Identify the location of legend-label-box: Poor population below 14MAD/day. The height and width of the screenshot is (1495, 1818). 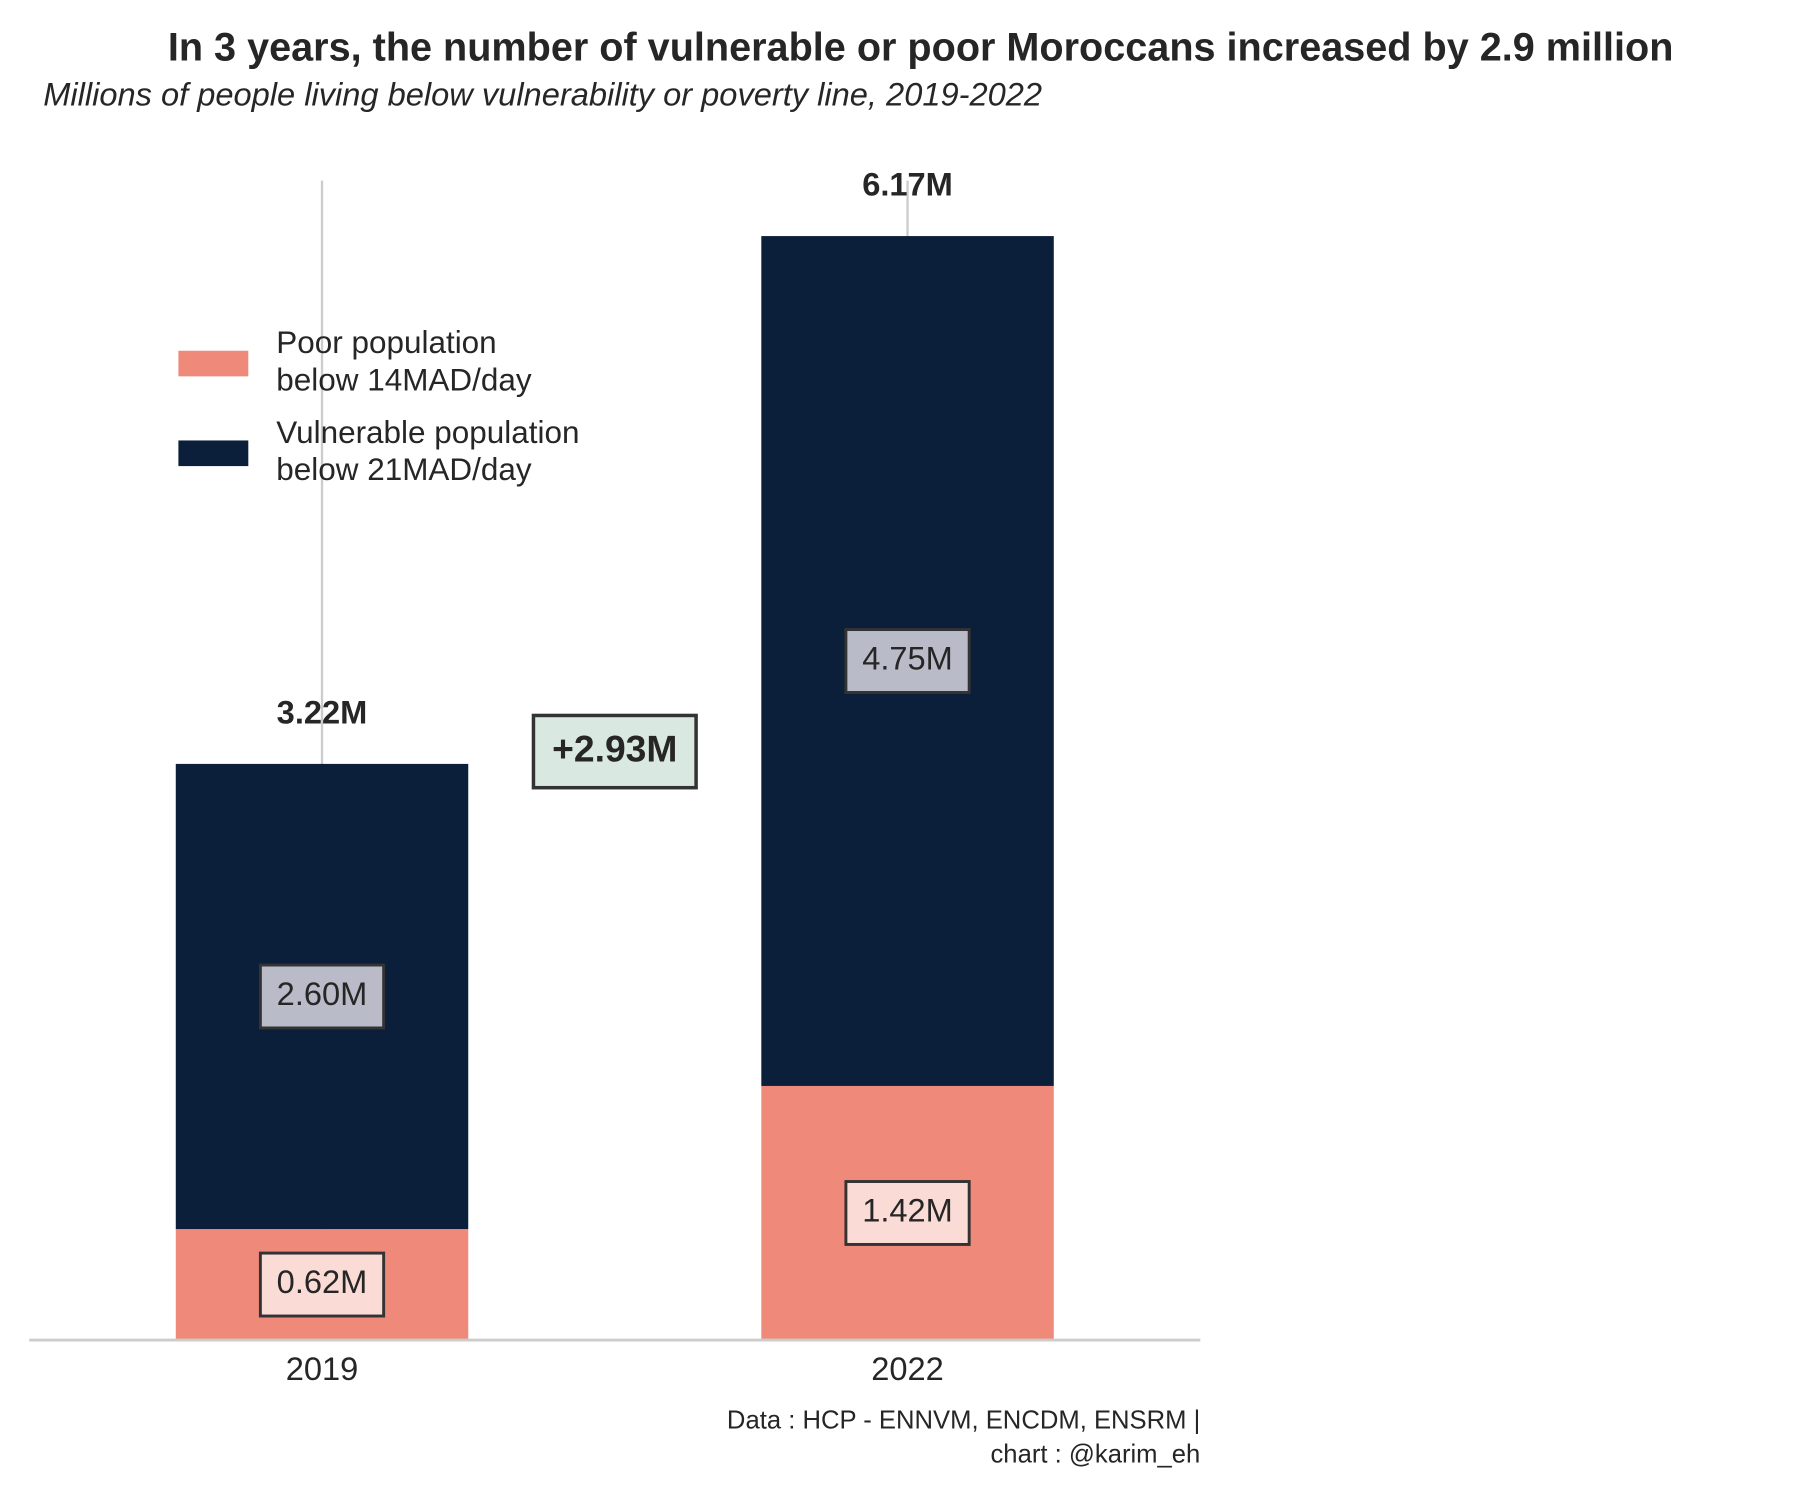
(404, 361).